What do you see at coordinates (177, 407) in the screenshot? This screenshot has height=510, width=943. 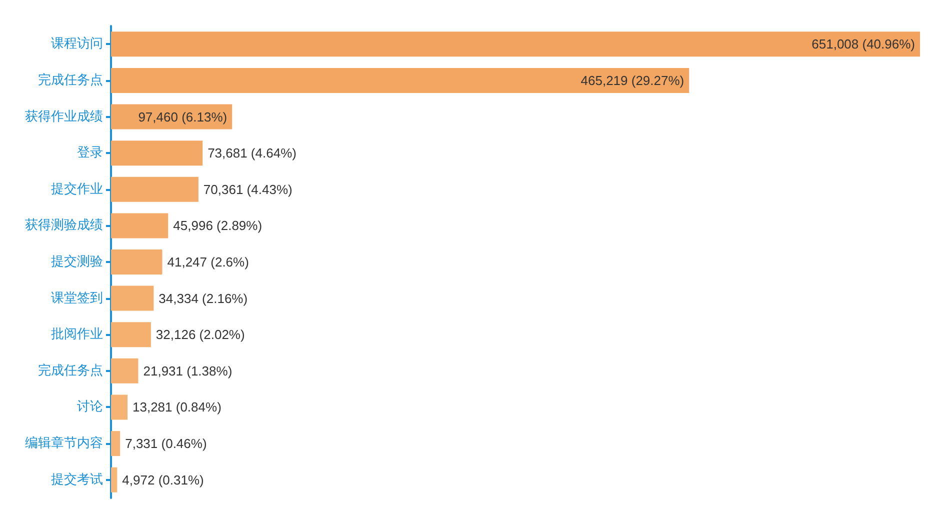 I see `data-label: 13,281 (0.84%)` at bounding box center [177, 407].